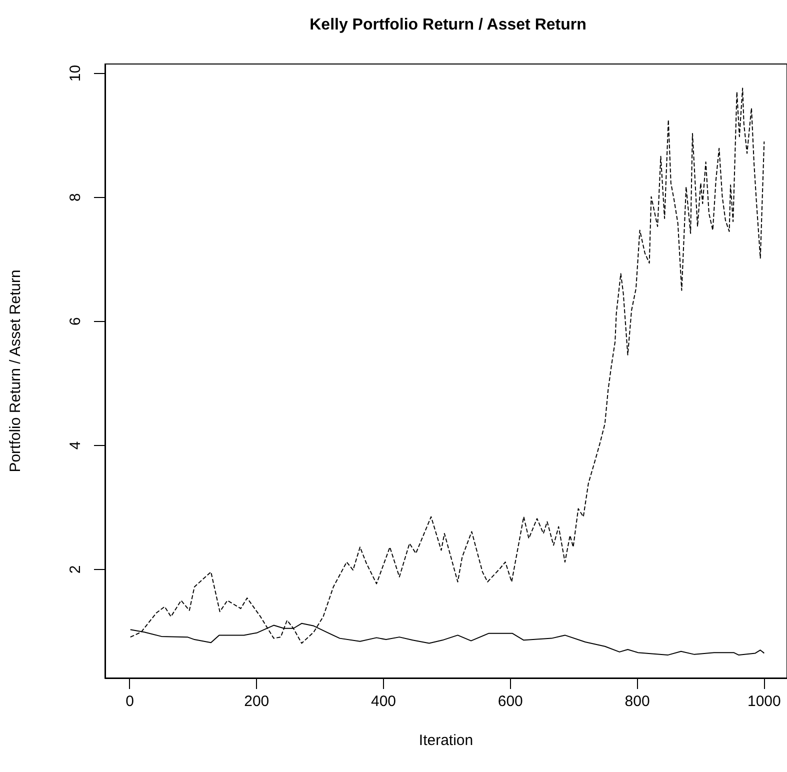 This screenshot has width=787, height=772. What do you see at coordinates (637, 701) in the screenshot?
I see `x-tick-label: 800` at bounding box center [637, 701].